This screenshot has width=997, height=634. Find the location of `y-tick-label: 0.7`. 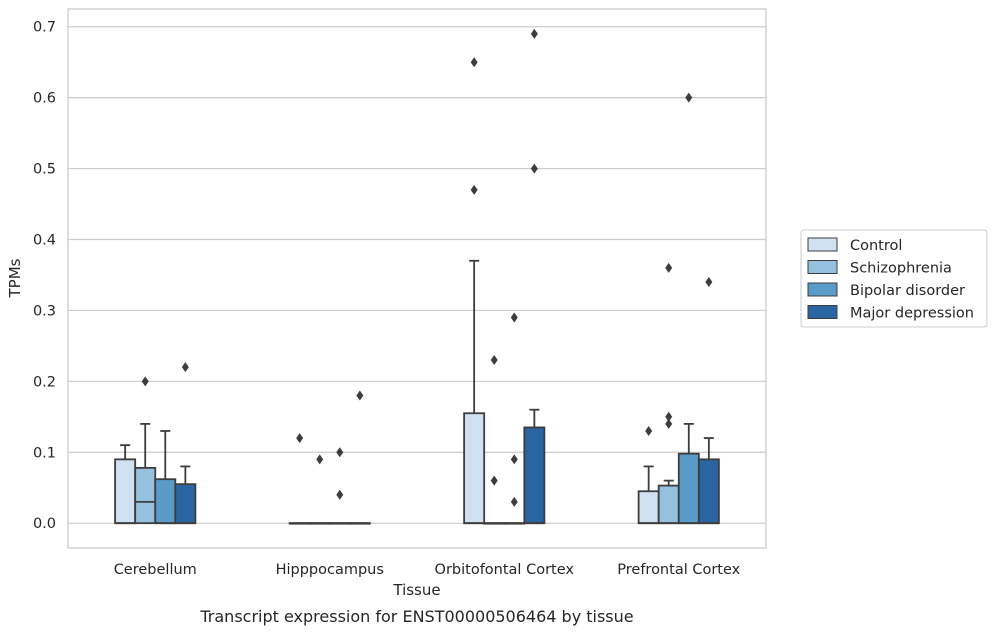

y-tick-label: 0.7 is located at coordinates (44, 28).